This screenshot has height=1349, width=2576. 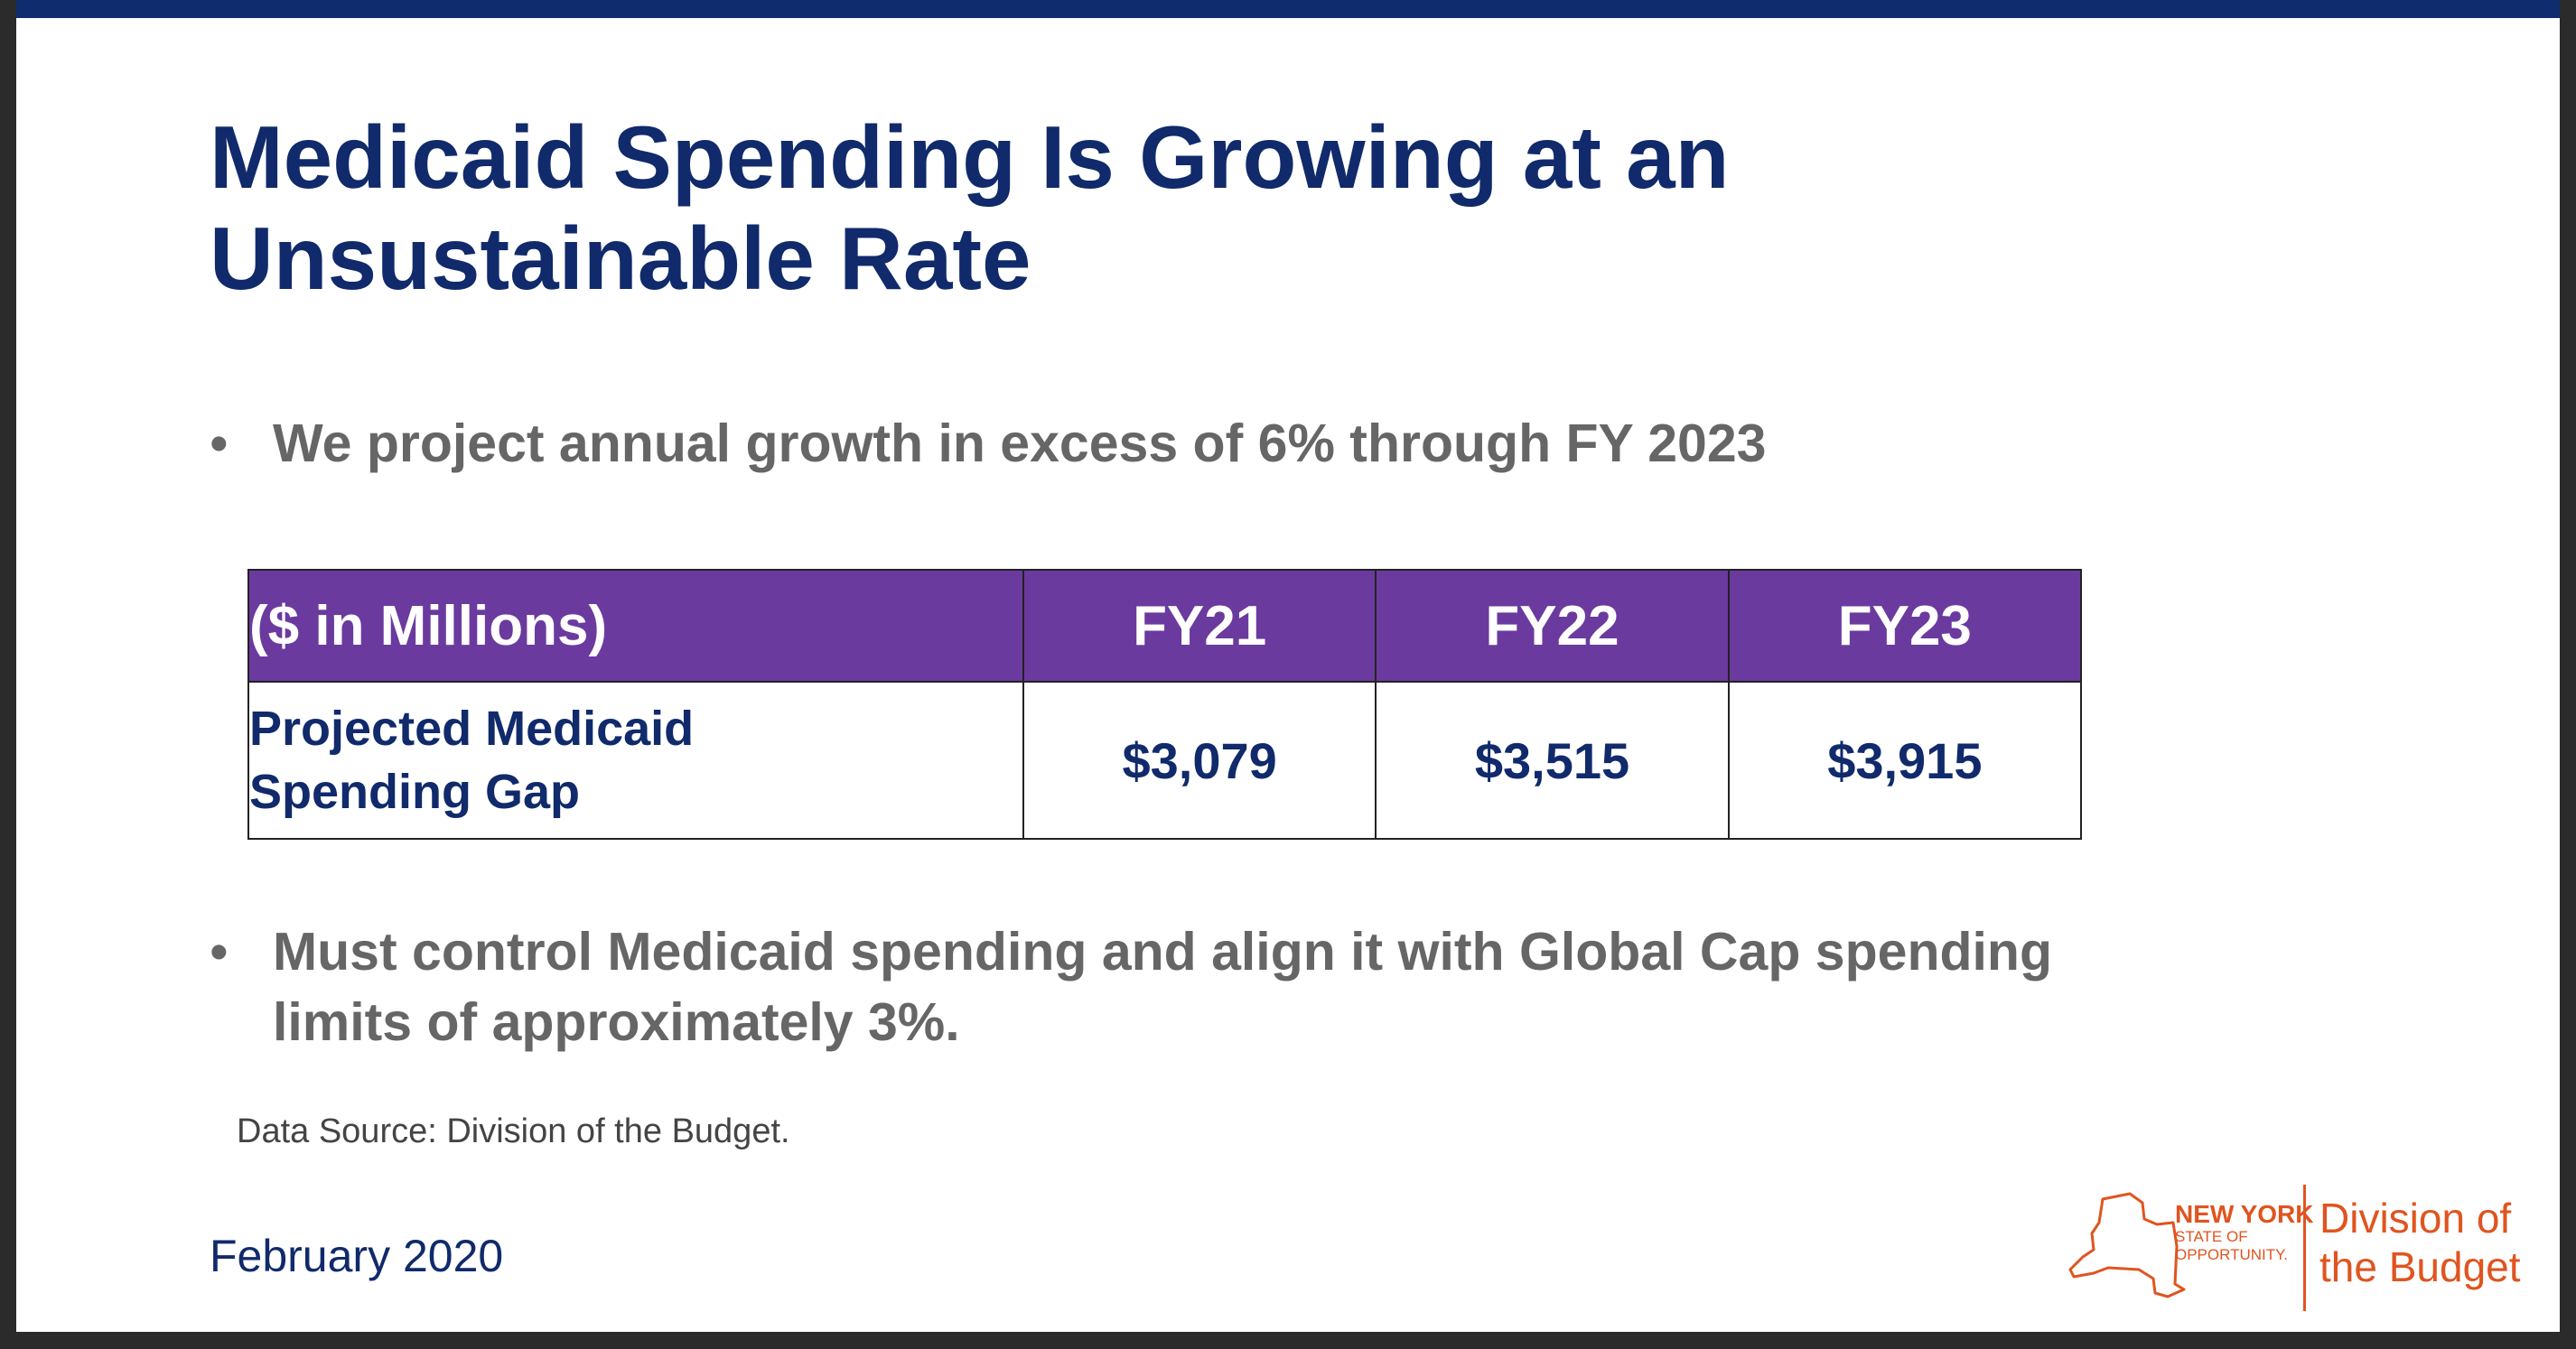 I want to click on row-label: Projected Medicaid Spending Gap, so click(x=635, y=760).